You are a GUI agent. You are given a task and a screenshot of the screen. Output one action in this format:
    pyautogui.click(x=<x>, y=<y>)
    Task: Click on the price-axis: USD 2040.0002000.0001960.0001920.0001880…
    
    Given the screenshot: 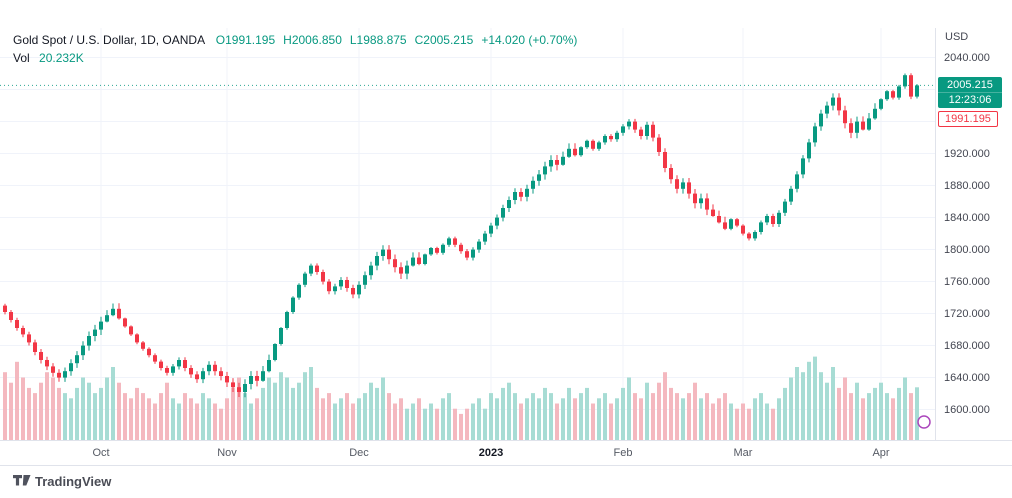 What is the action you would take?
    pyautogui.click(x=973, y=247)
    